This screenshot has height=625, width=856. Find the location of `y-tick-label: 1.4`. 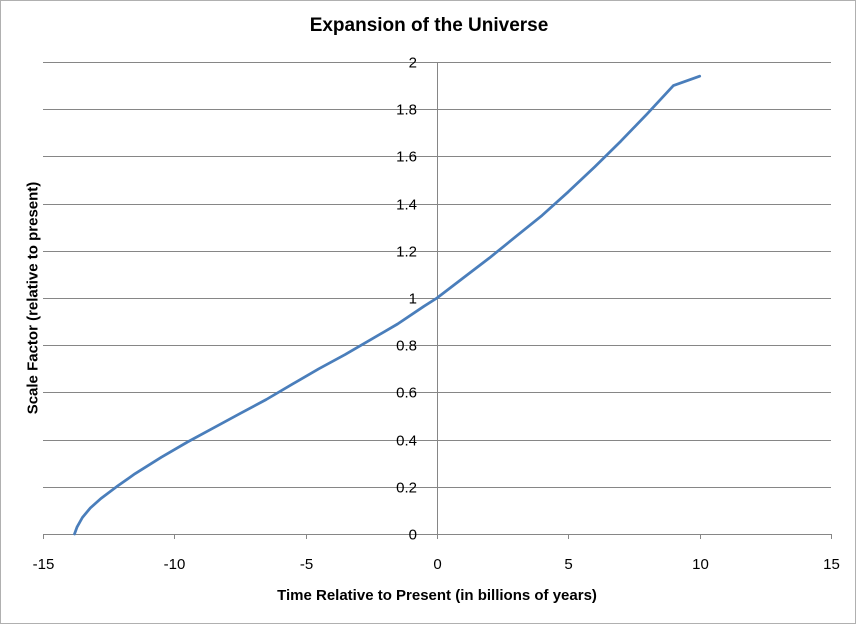

y-tick-label: 1.4 is located at coordinates (406, 205).